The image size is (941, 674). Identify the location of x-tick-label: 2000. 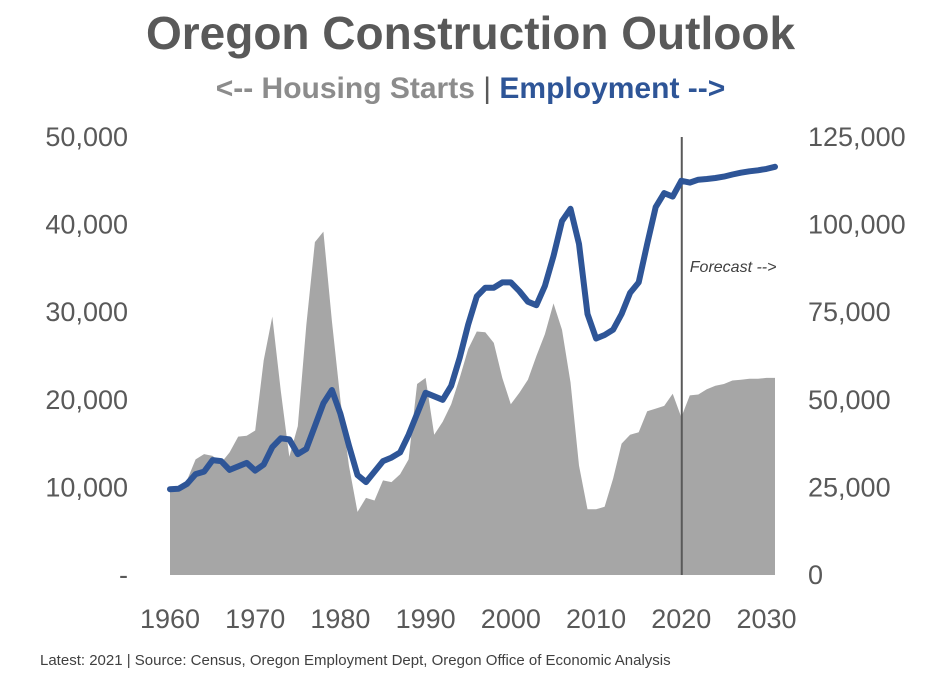
(511, 619).